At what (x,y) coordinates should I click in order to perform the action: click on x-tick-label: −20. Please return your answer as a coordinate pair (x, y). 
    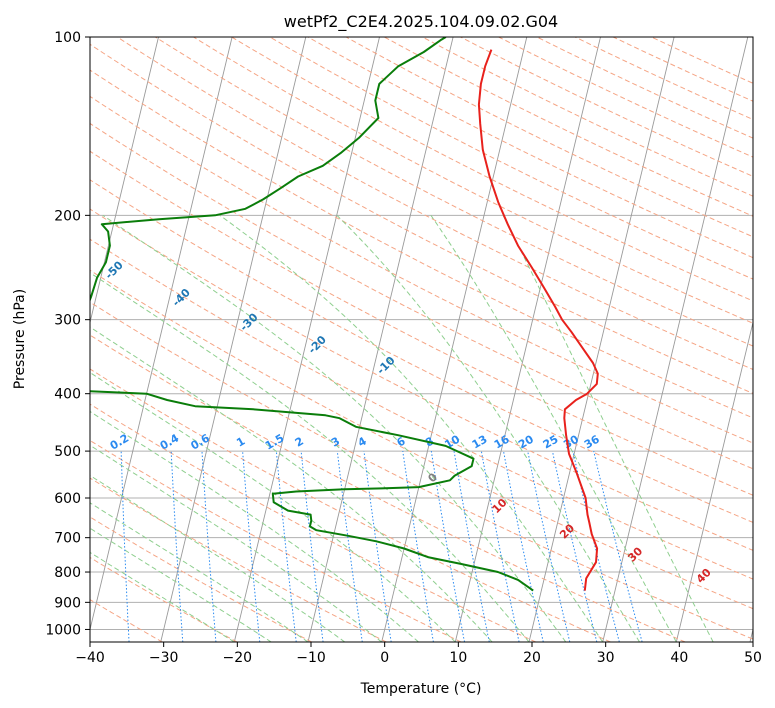
    Looking at the image, I should click on (238, 658).